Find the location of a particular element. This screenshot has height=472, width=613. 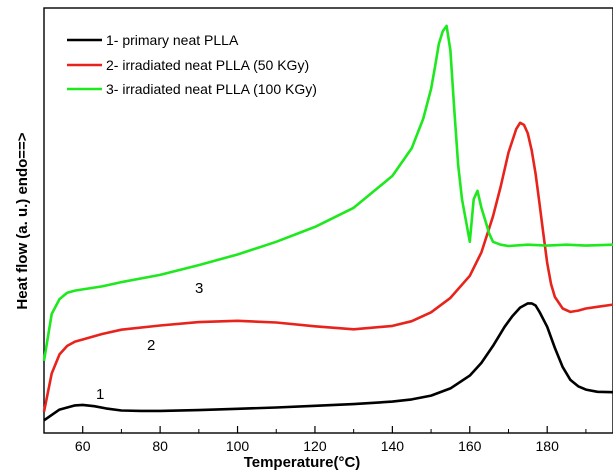

x-axis-title: Temperature(°C) is located at coordinates (302, 462).